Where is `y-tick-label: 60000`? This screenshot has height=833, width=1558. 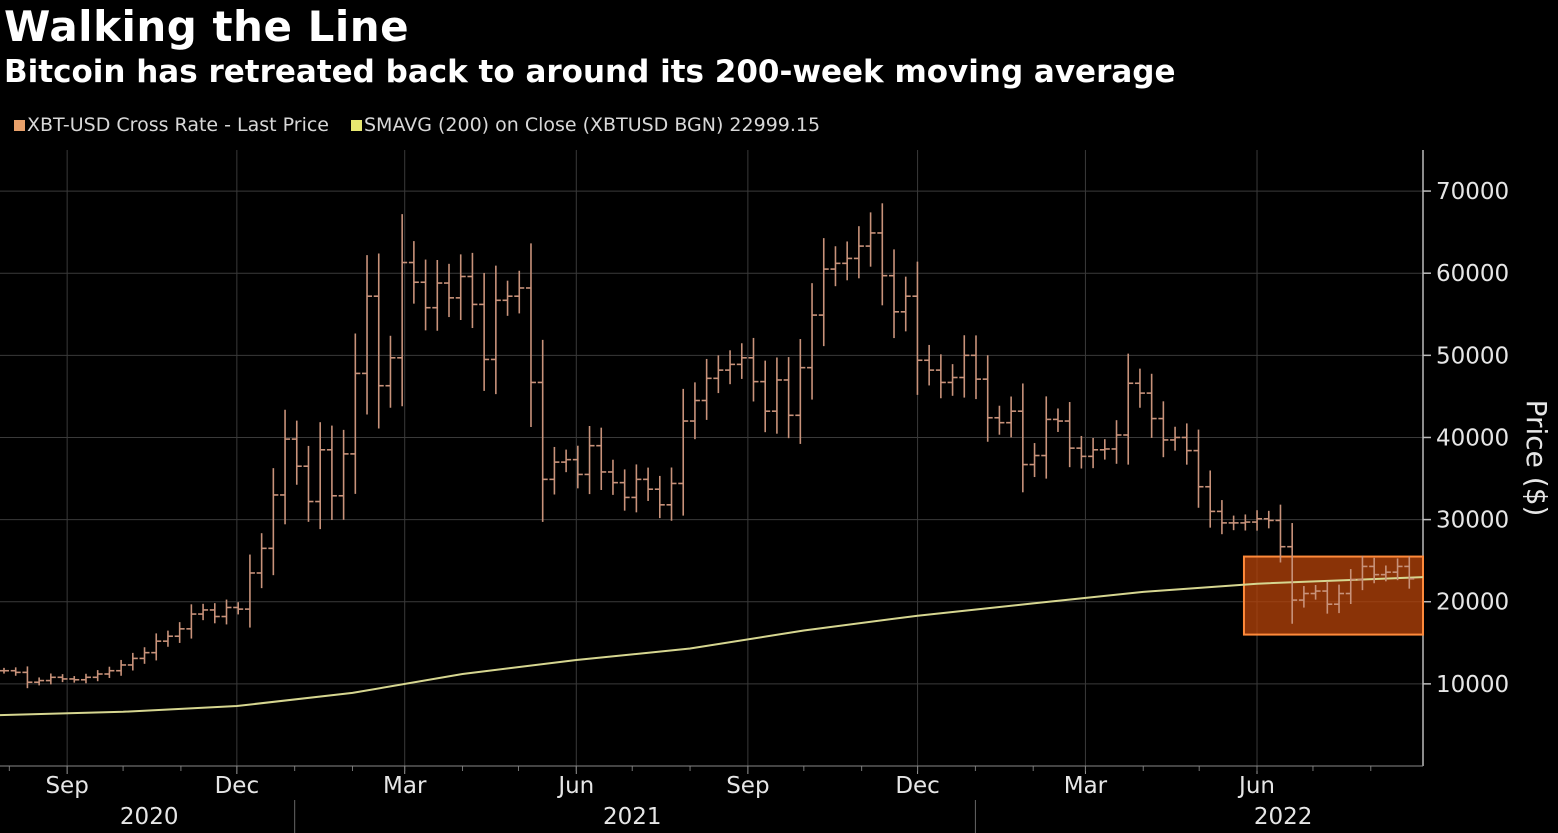
y-tick-label: 60000 is located at coordinates (1472, 274).